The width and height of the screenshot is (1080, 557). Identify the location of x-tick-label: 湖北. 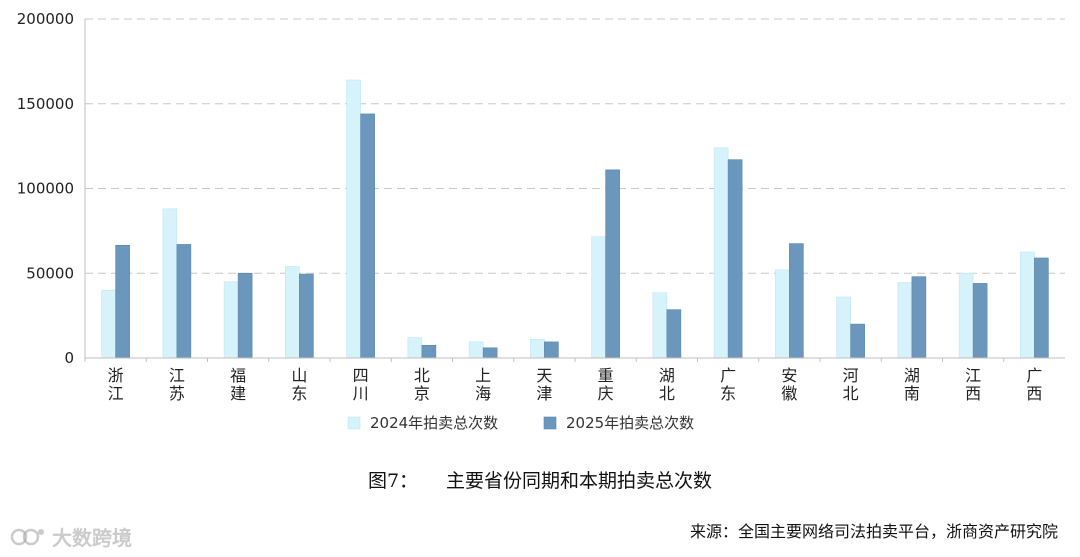
(667, 384).